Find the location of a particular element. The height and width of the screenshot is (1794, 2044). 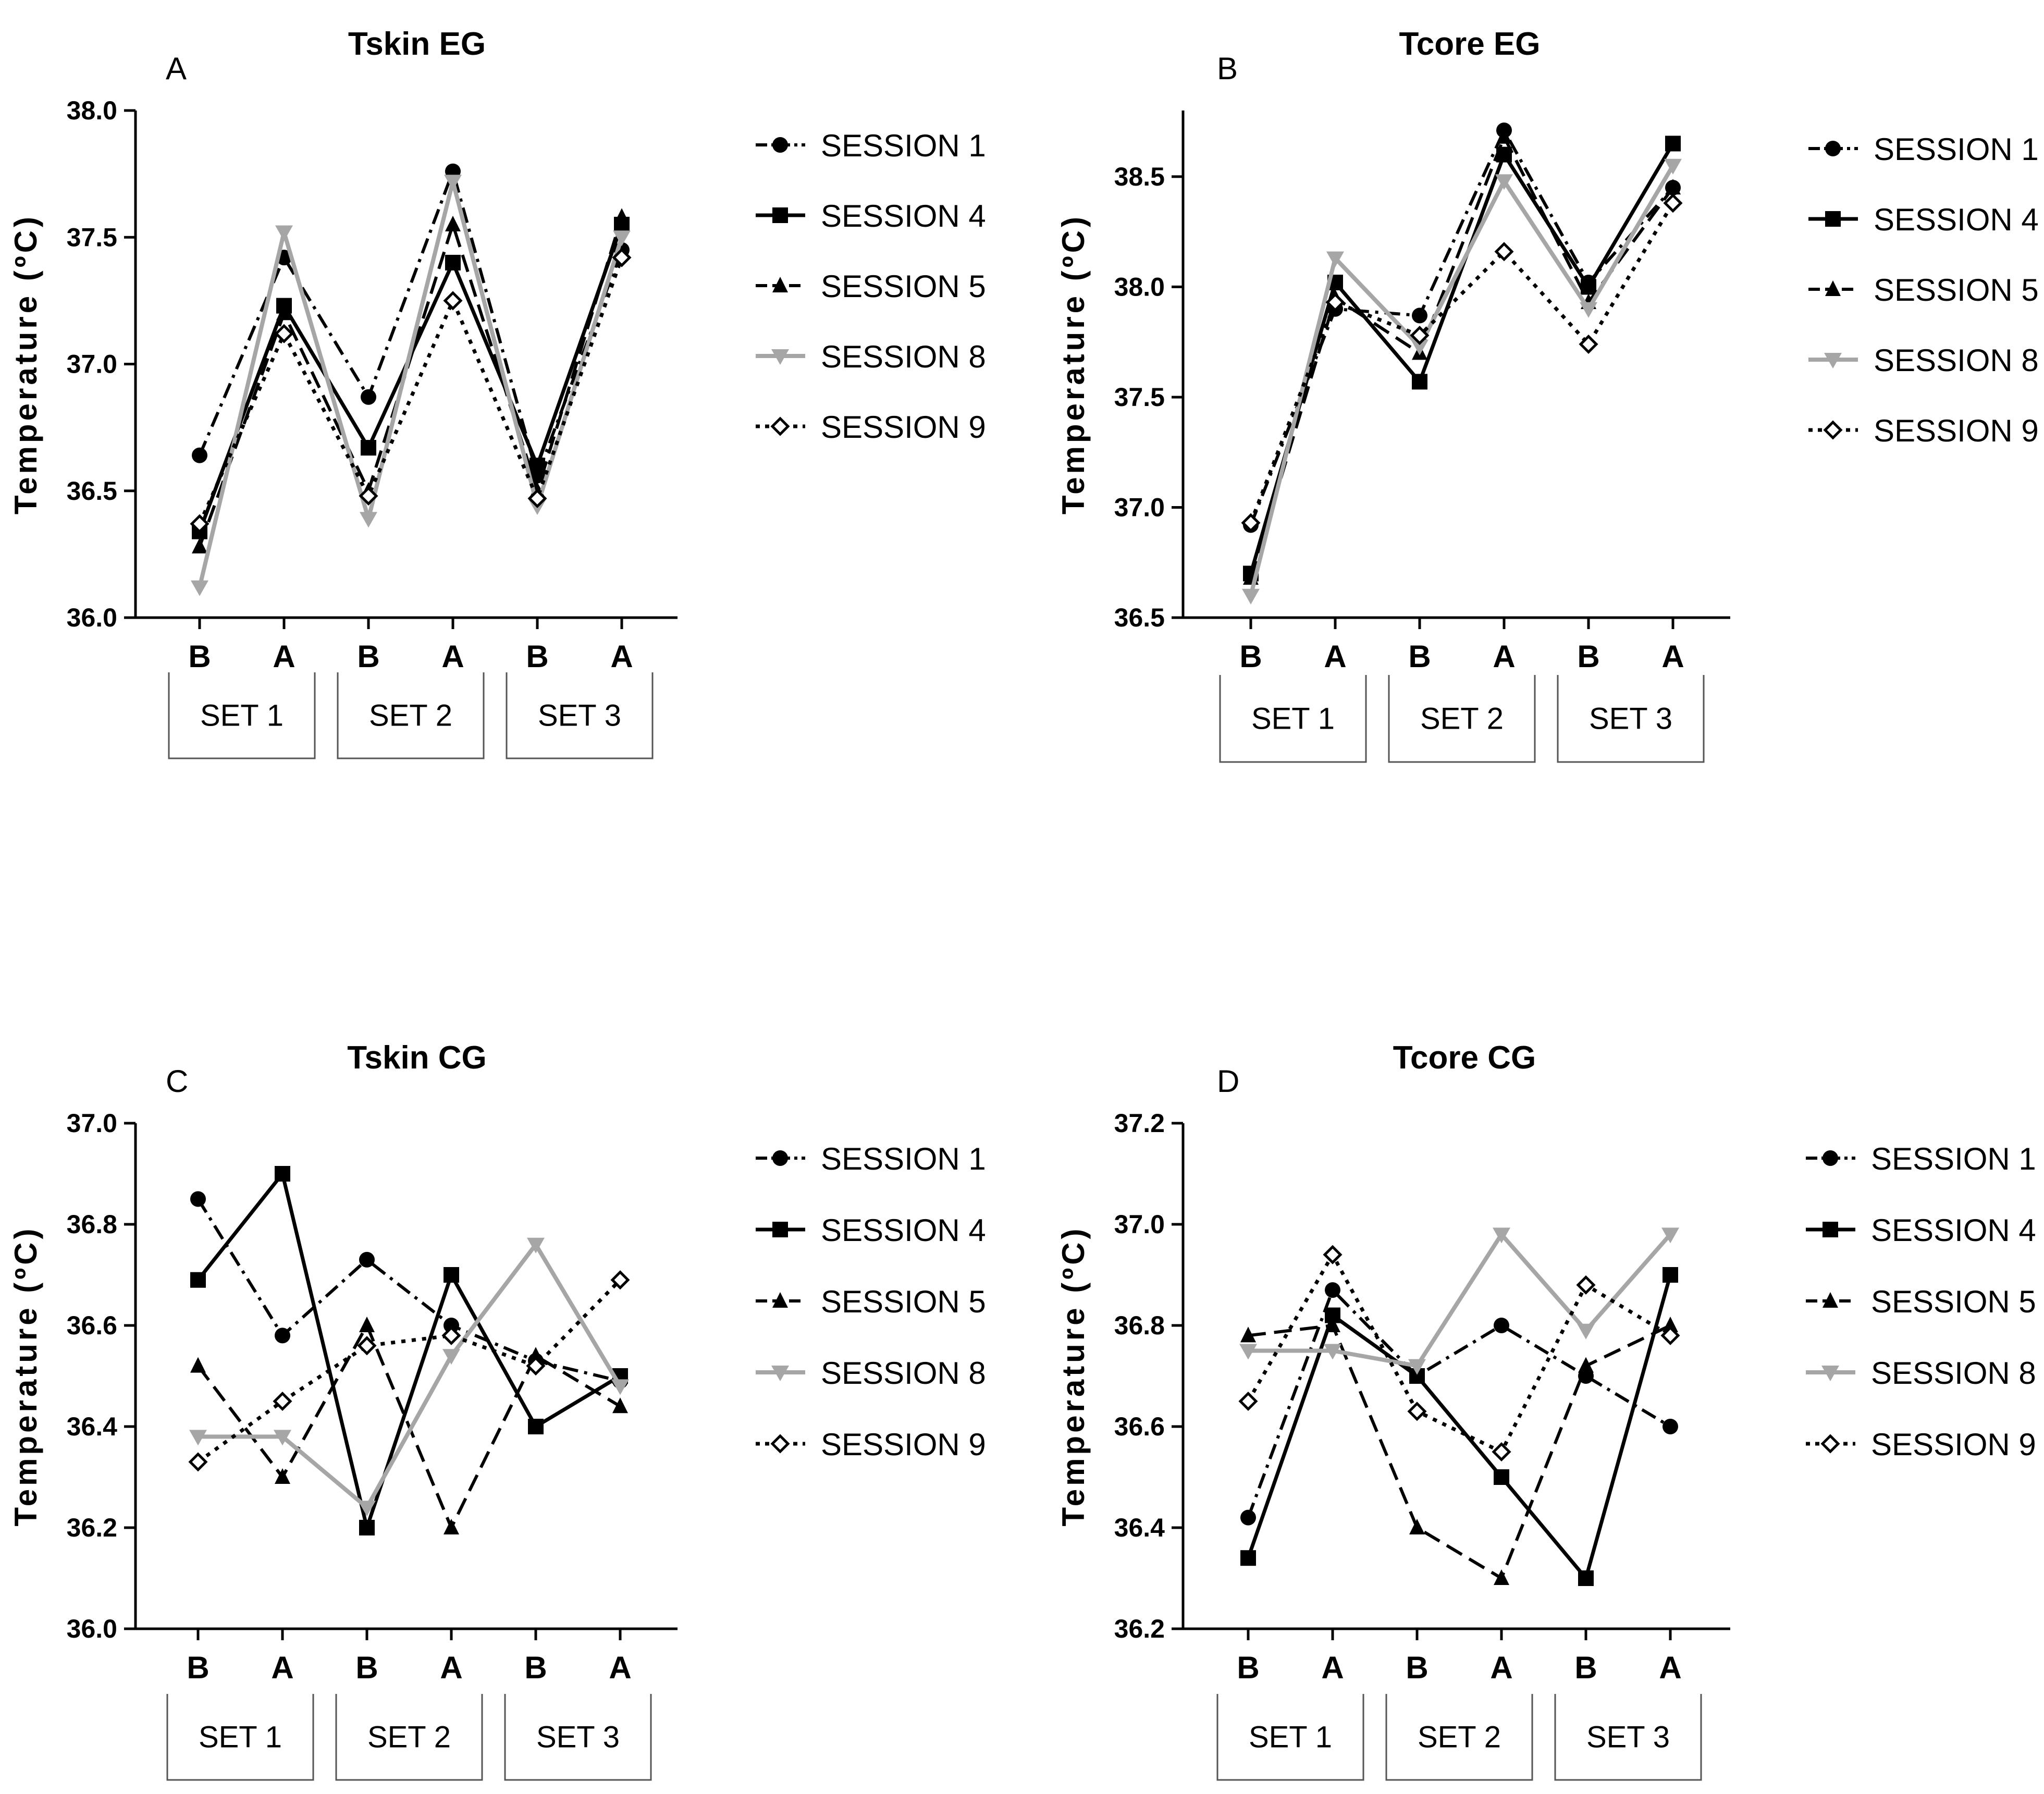

y-tick-label: 37.2 is located at coordinates (1140, 1123).